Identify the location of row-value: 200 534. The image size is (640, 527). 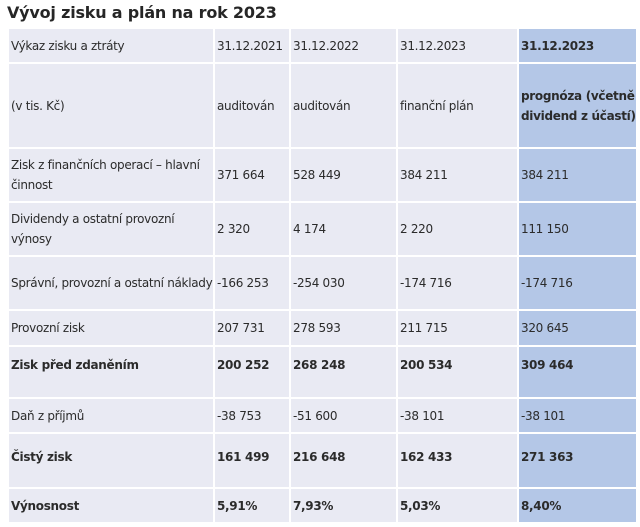
(457, 372).